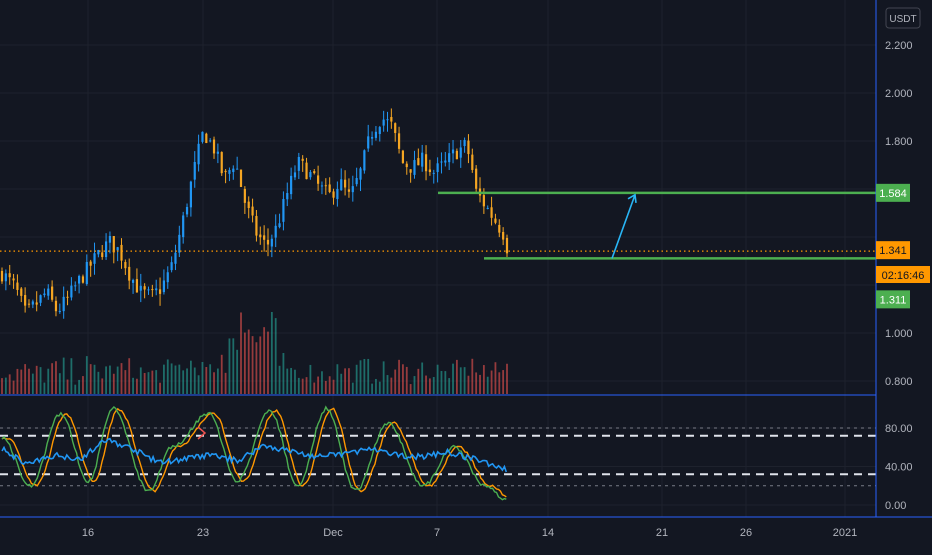 The width and height of the screenshot is (932, 555). I want to click on time-tick-label: 16, so click(88, 533).